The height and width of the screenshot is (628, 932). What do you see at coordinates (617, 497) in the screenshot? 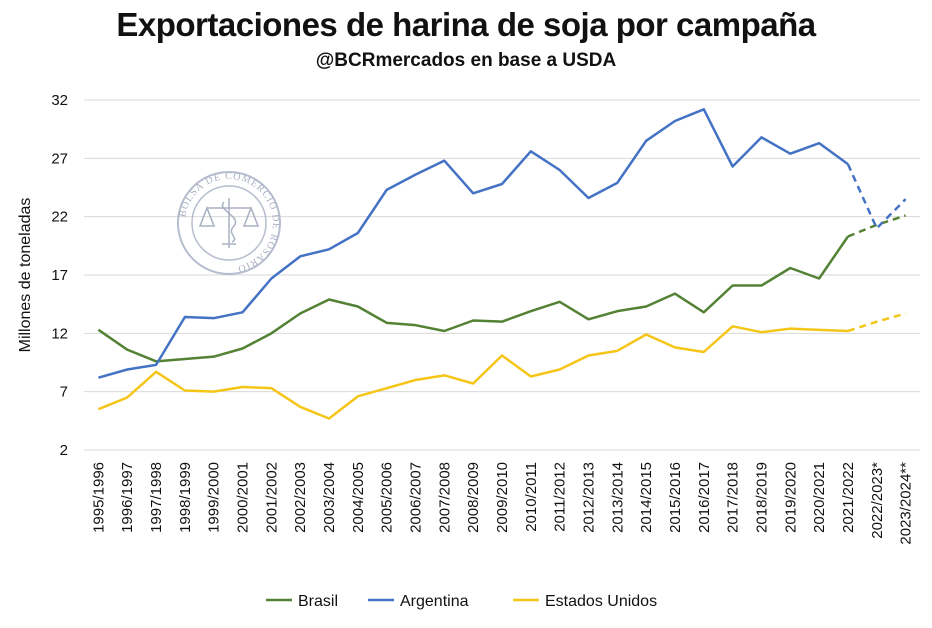
I see `x-tick-label: 2013/2014` at bounding box center [617, 497].